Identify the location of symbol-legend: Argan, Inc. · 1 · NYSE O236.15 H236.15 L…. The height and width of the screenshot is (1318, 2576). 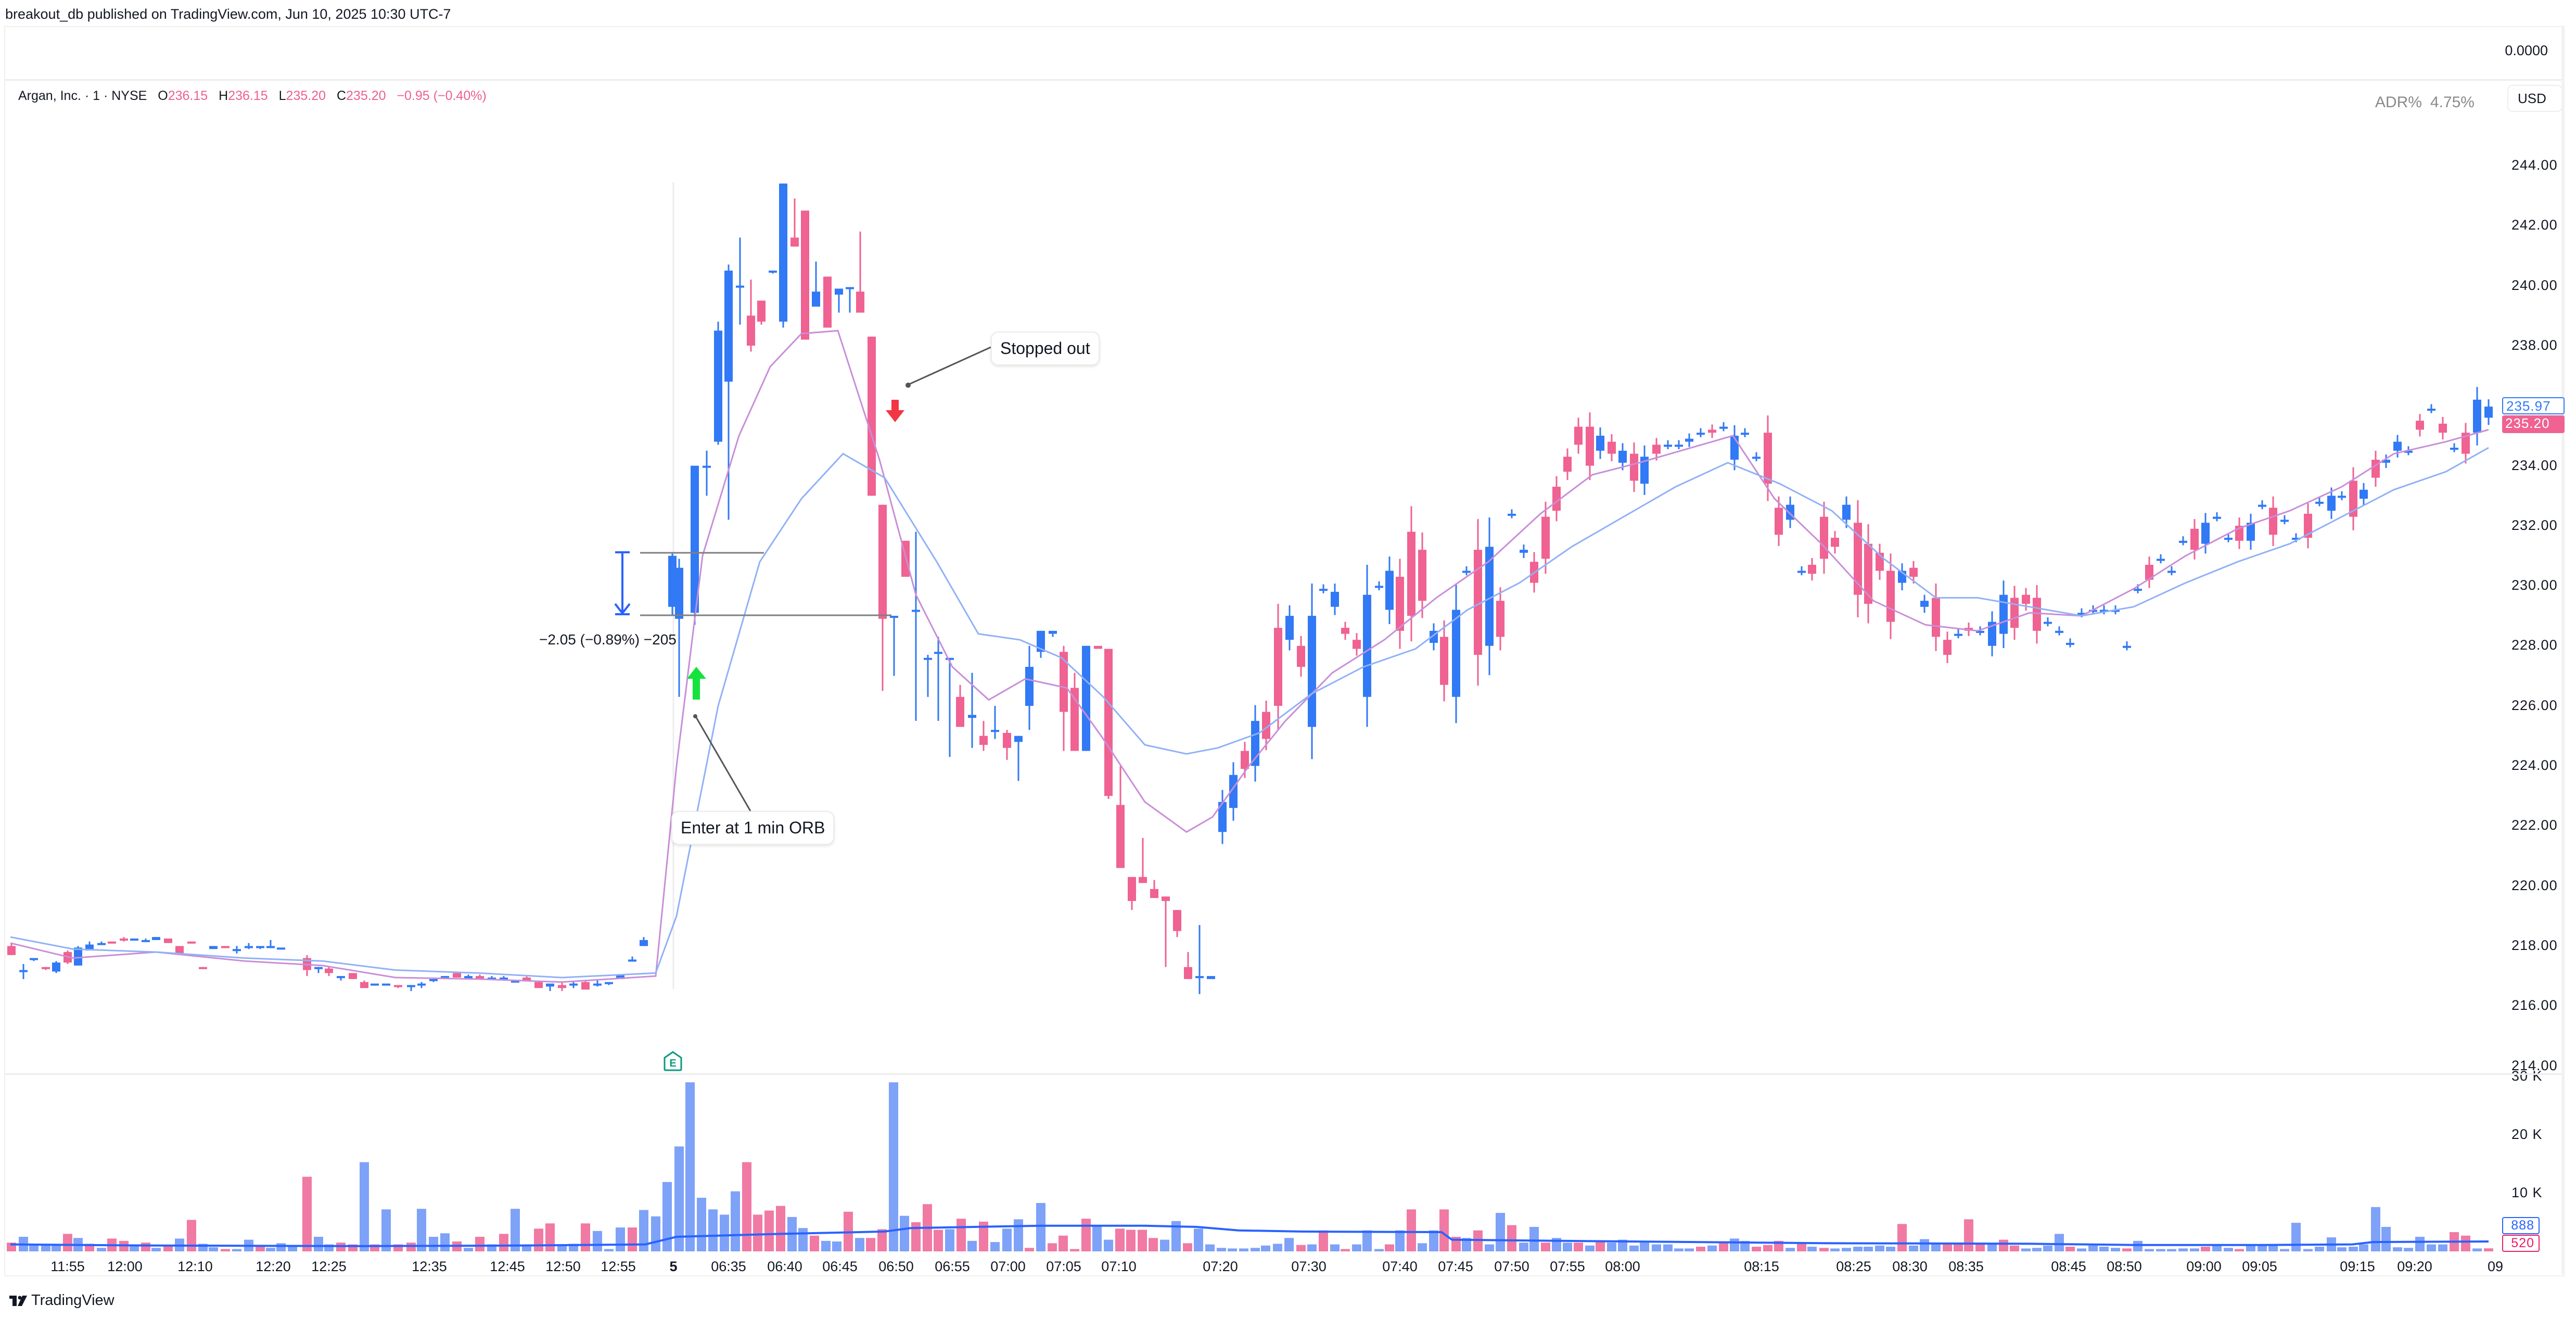
(256, 96).